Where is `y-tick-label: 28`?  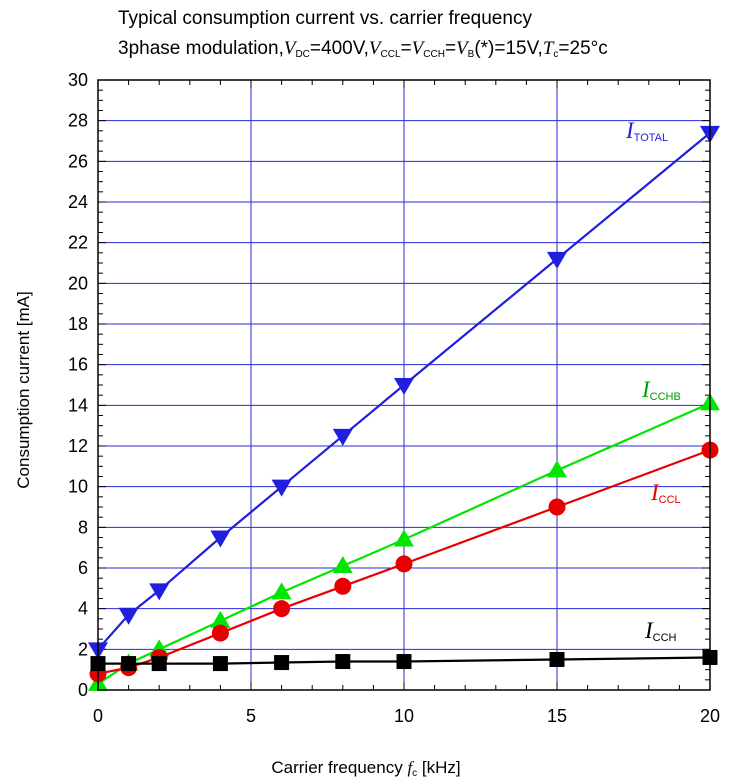 y-tick-label: 28 is located at coordinates (78, 121).